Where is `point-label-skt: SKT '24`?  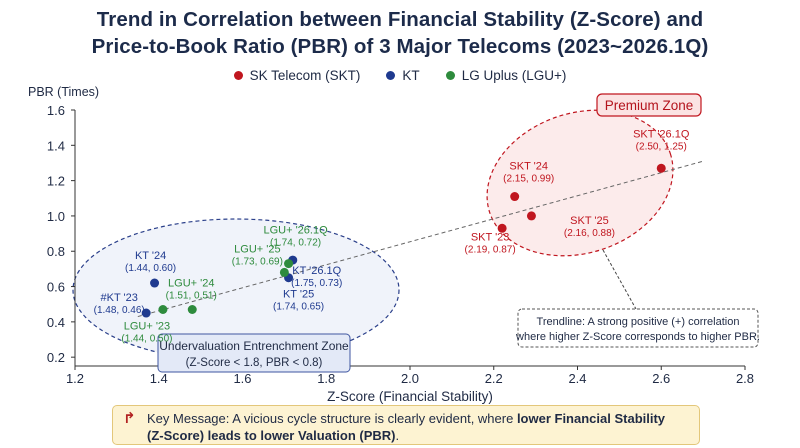 point-label-skt: SKT '24 is located at coordinates (528, 167).